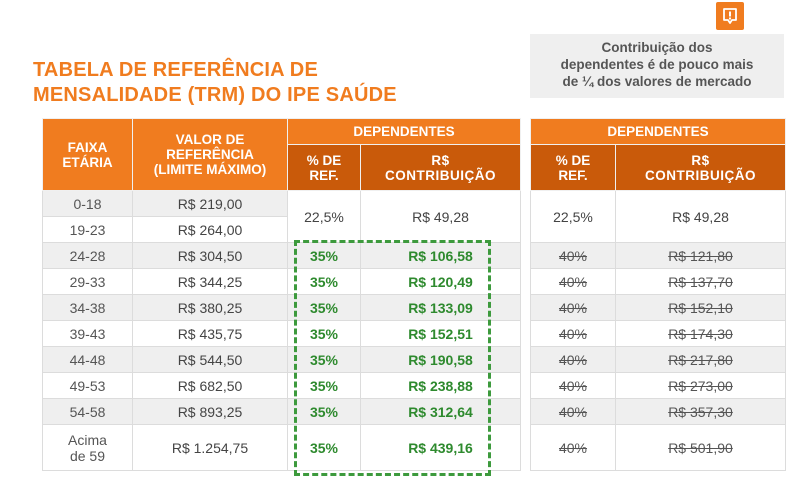  What do you see at coordinates (658, 411) in the screenshot?
I see `table-row: 40% R$ 357,30` at bounding box center [658, 411].